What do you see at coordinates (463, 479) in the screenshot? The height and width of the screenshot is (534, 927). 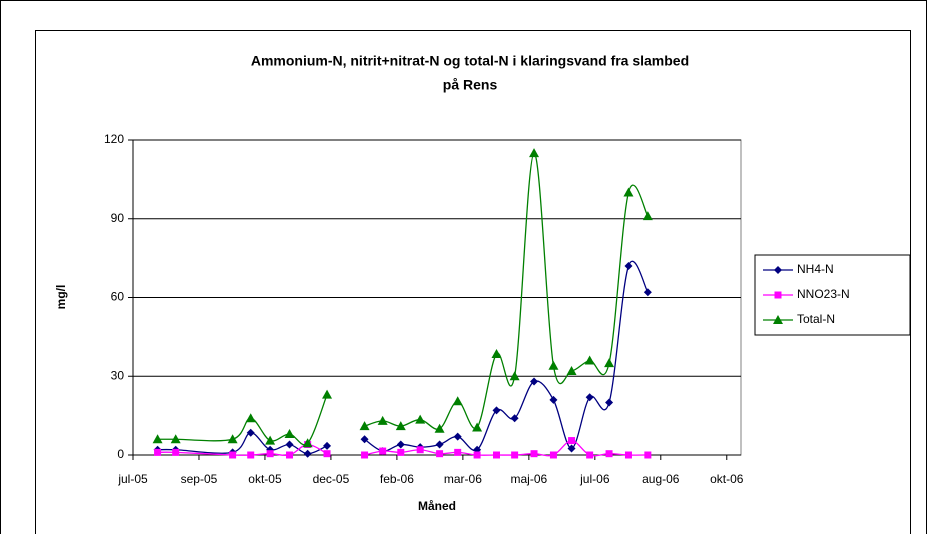 I see `x-tick-label: mar-06` at bounding box center [463, 479].